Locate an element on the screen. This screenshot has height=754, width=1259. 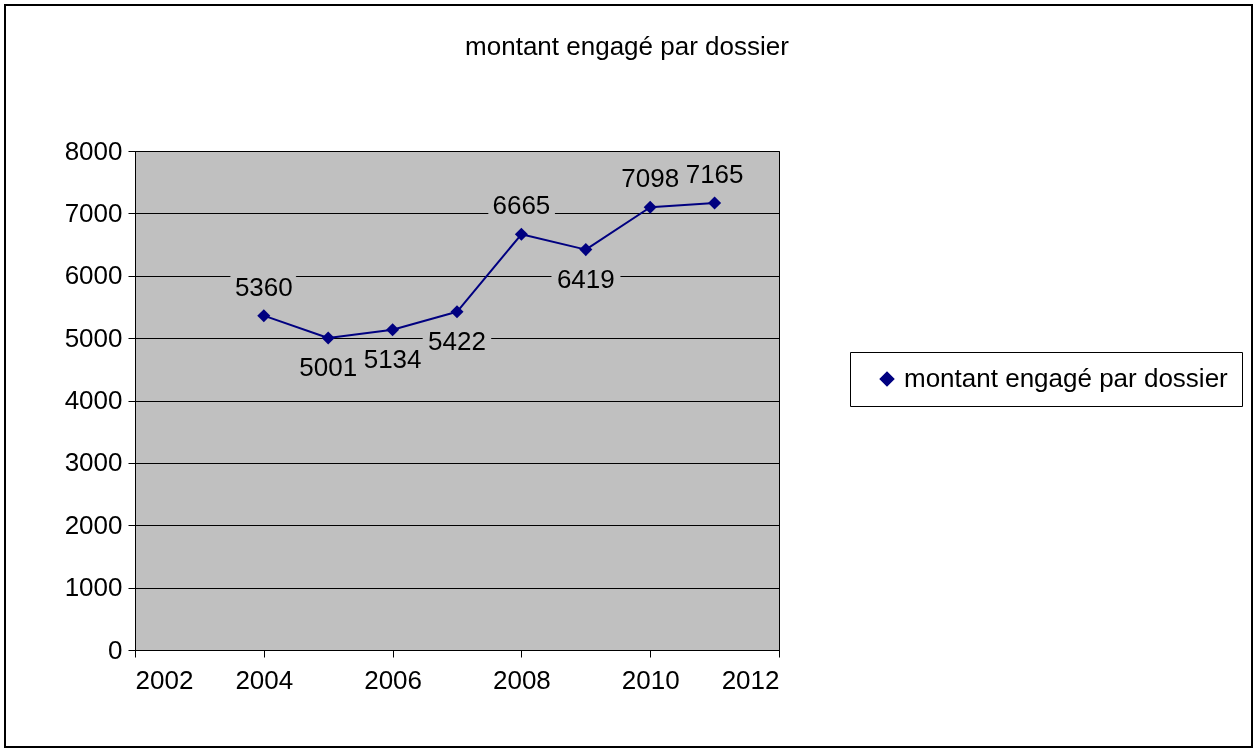
y-tick-label: 1000 is located at coordinates (93, 587).